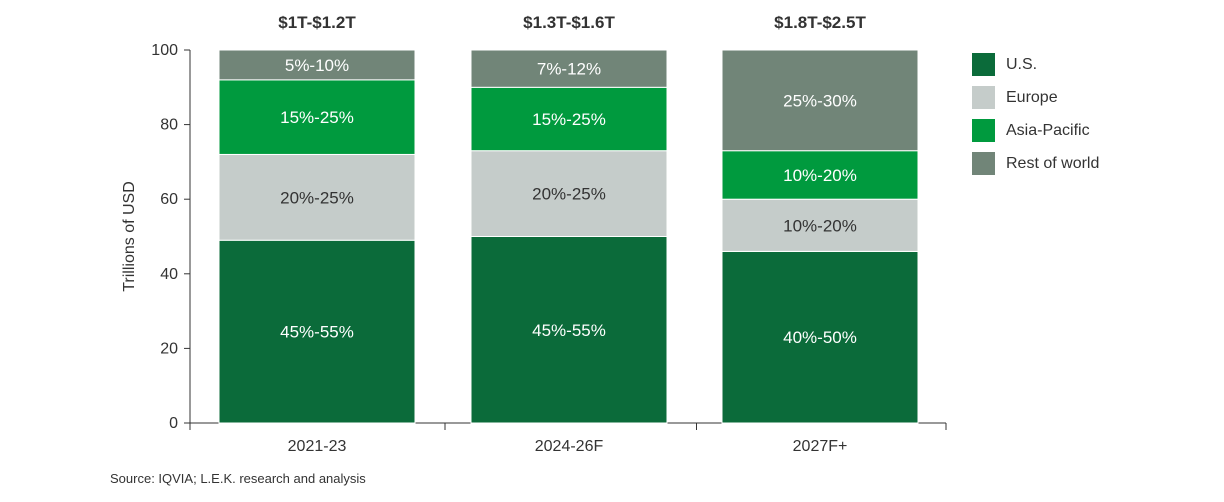 The image size is (1224, 502). I want to click on x-category-label: 2024-26F, so click(569, 446).